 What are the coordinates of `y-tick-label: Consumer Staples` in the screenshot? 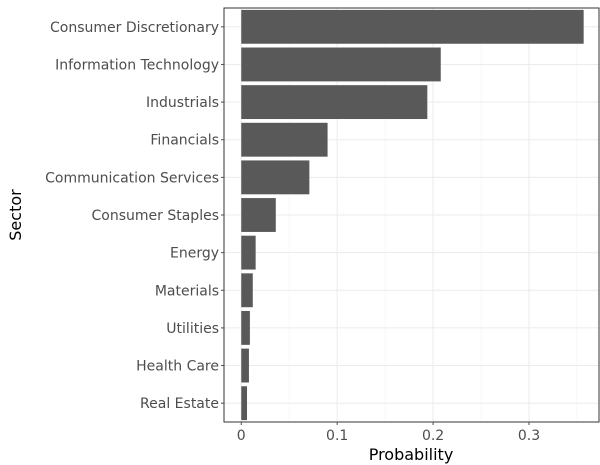 It's located at (155, 216).